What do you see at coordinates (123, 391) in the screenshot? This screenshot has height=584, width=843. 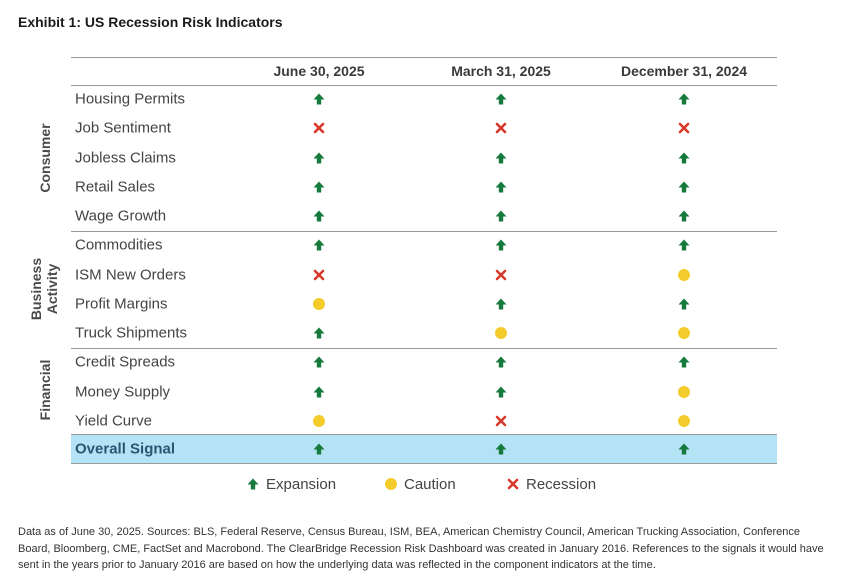 I see `row-label: Money Supply` at bounding box center [123, 391].